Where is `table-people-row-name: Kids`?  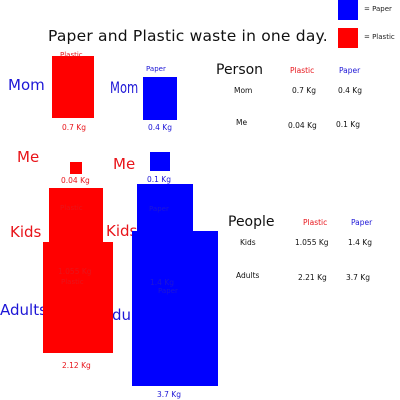
table-people-row-name: Kids is located at coordinates (248, 242).